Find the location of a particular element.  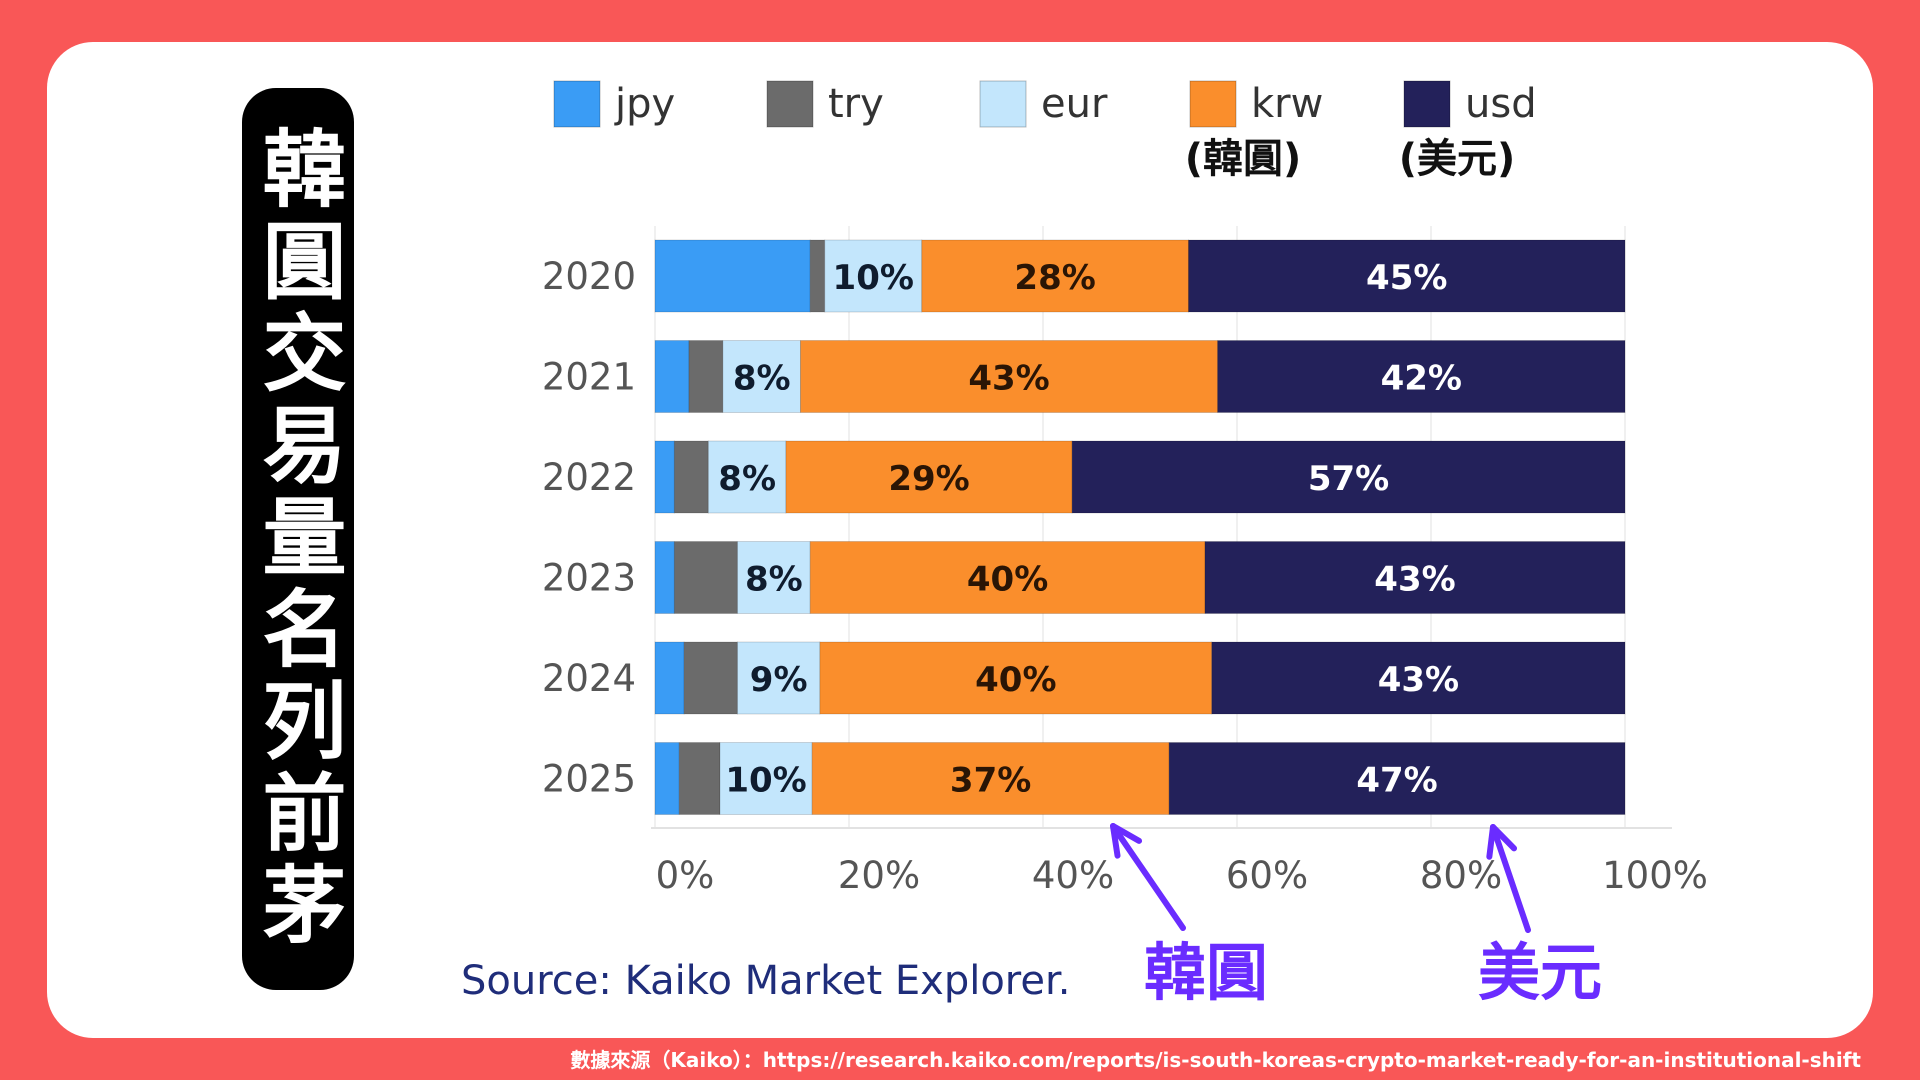

data-label: 47% is located at coordinates (1396, 781).